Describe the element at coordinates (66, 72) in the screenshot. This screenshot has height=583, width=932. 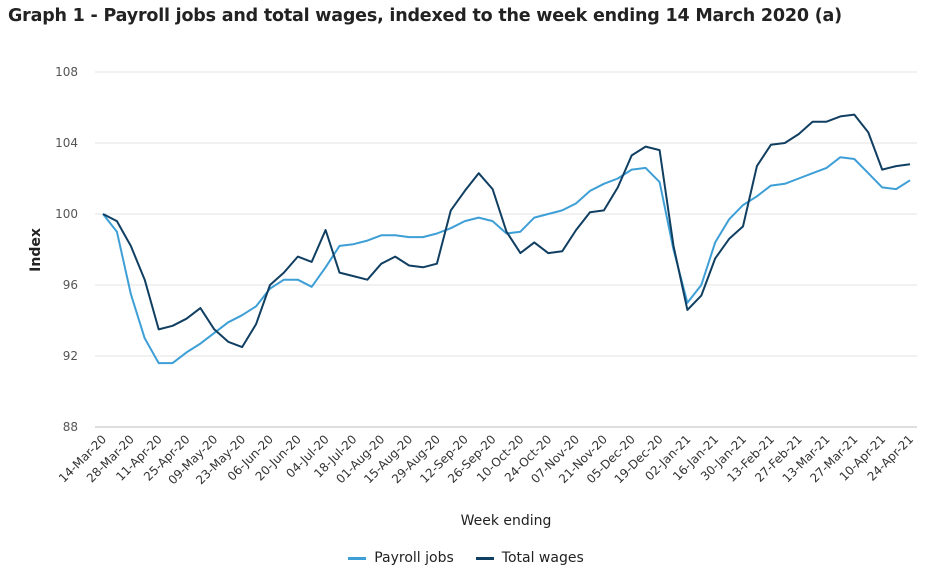
I see `y-tick-label: 108` at that location.